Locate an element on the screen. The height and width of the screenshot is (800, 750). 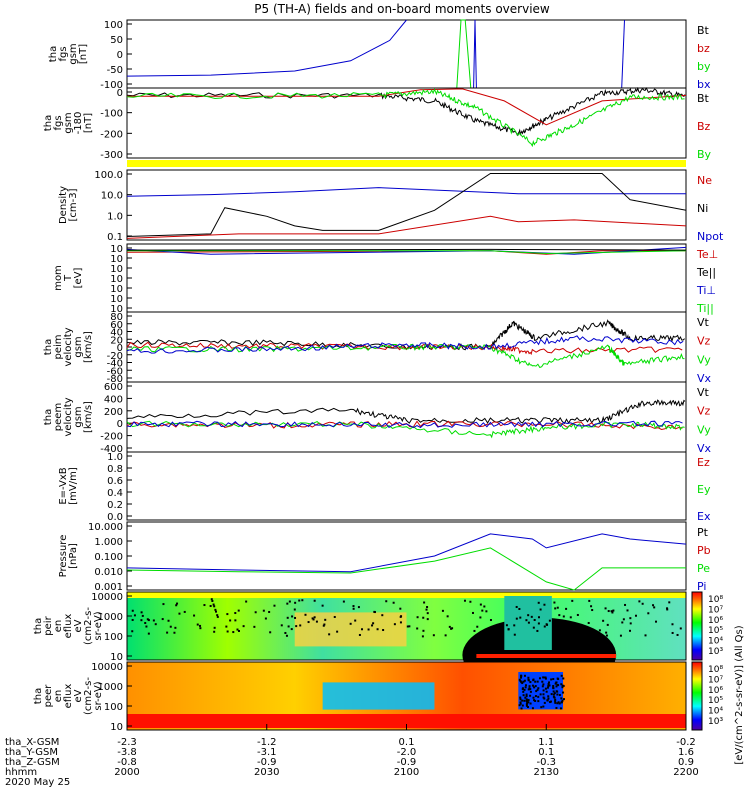
panel-frame is located at coordinates (406, 626).